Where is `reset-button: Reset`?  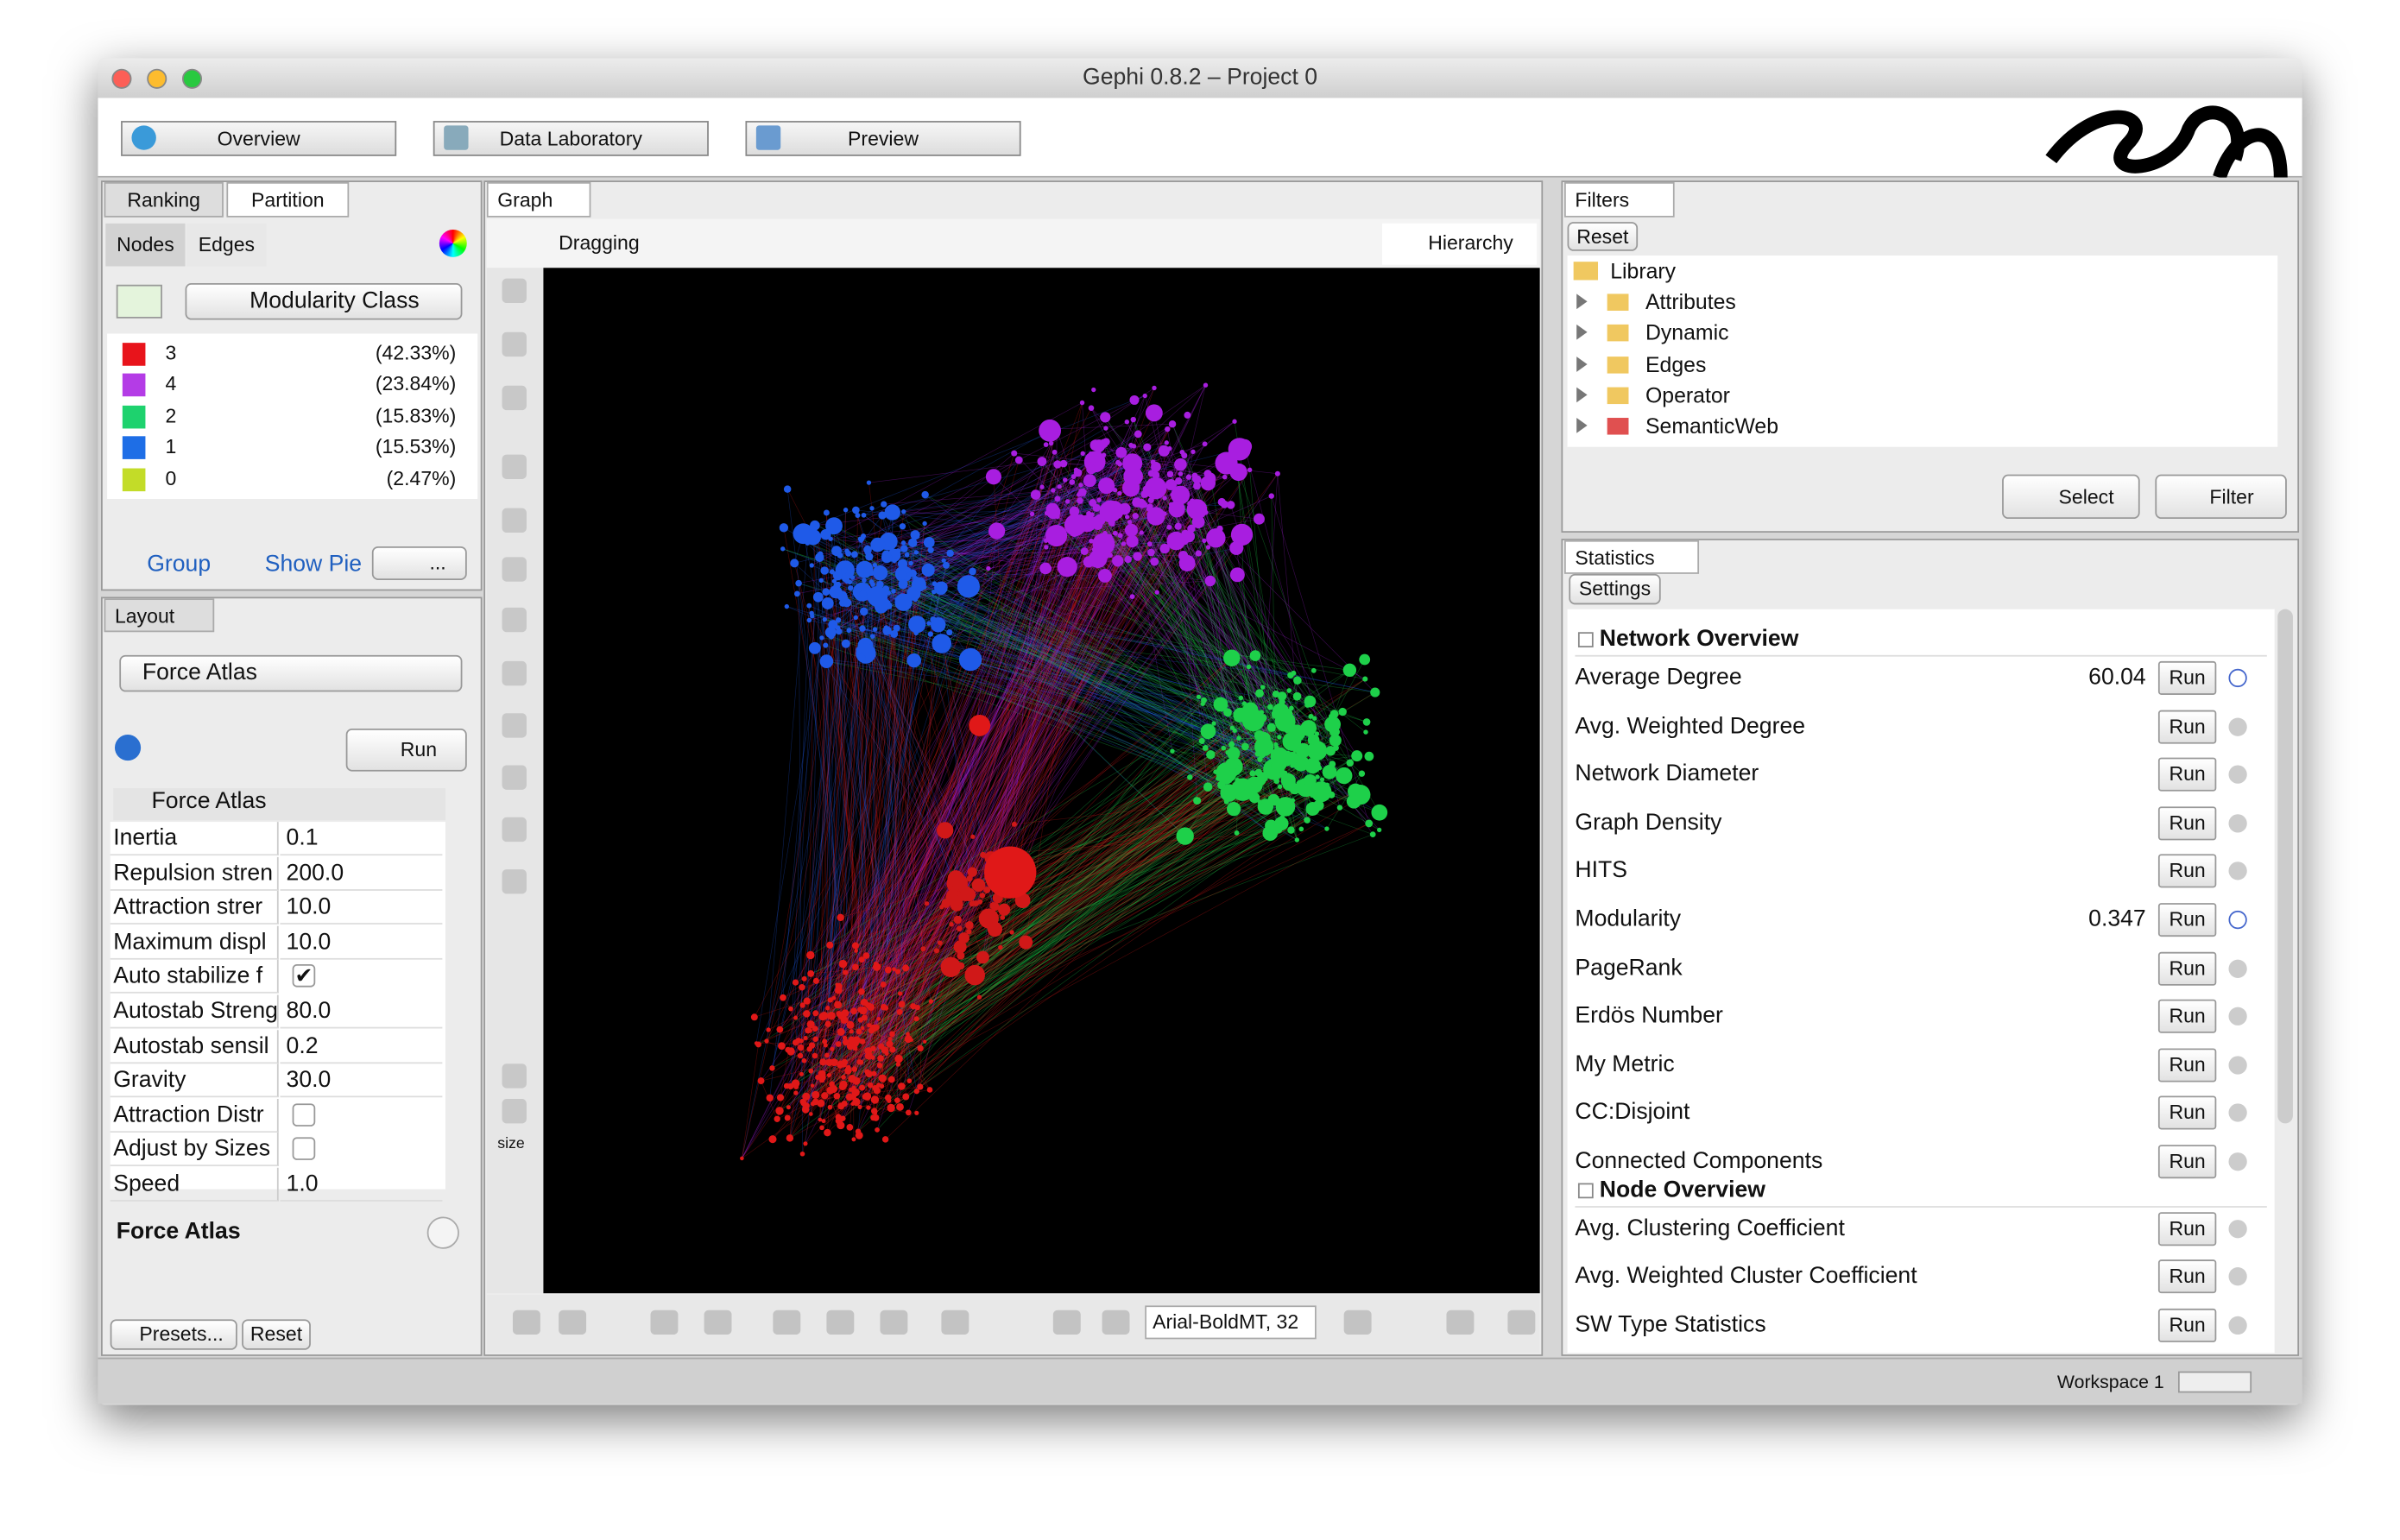
reset-button: Reset is located at coordinates (276, 1334).